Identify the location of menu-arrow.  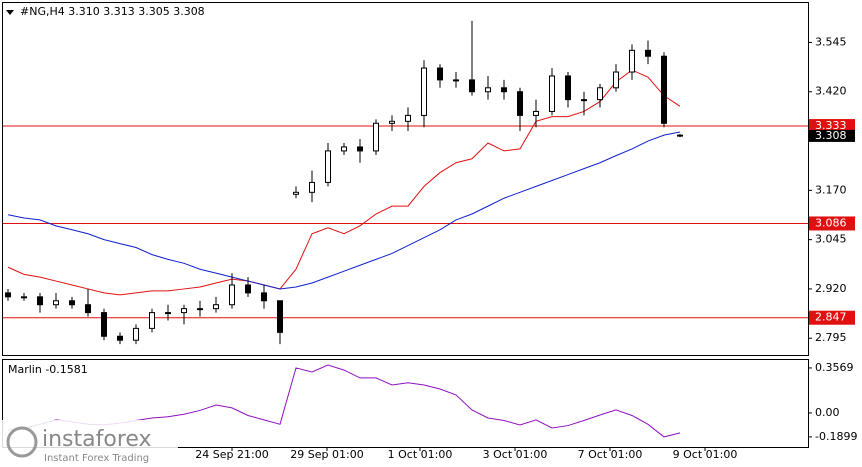
(10, 12).